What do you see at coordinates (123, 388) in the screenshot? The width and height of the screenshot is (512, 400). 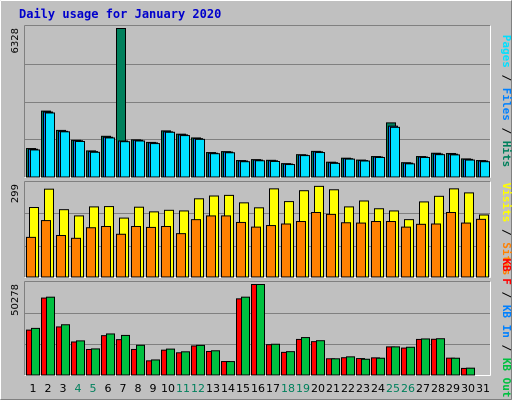 I see `x-tick-label-day-7: 7` at bounding box center [123, 388].